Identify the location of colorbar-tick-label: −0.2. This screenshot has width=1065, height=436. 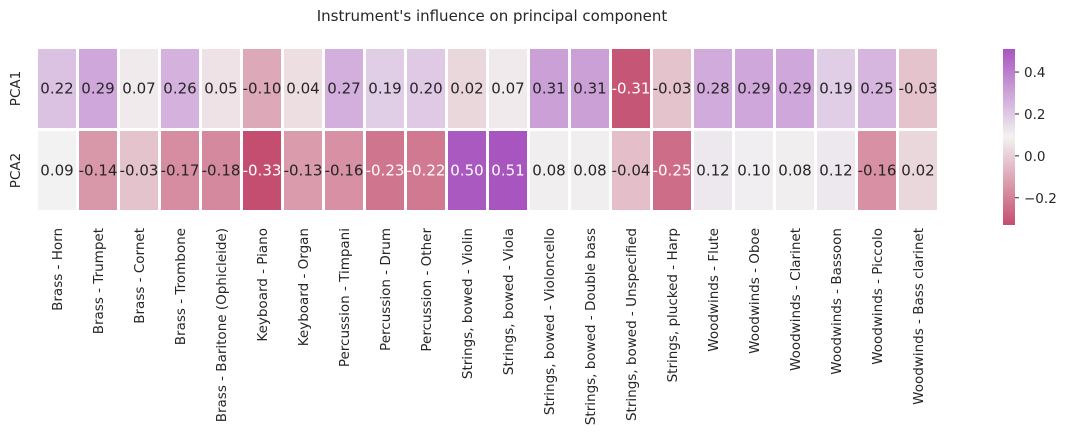
(1040, 199).